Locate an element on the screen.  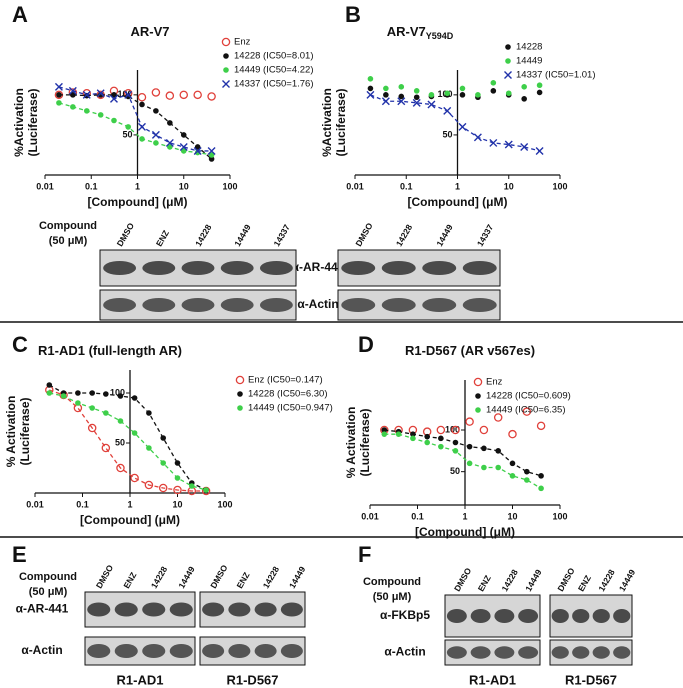
y-axis-label: %Activation is located at coordinates (19, 122).